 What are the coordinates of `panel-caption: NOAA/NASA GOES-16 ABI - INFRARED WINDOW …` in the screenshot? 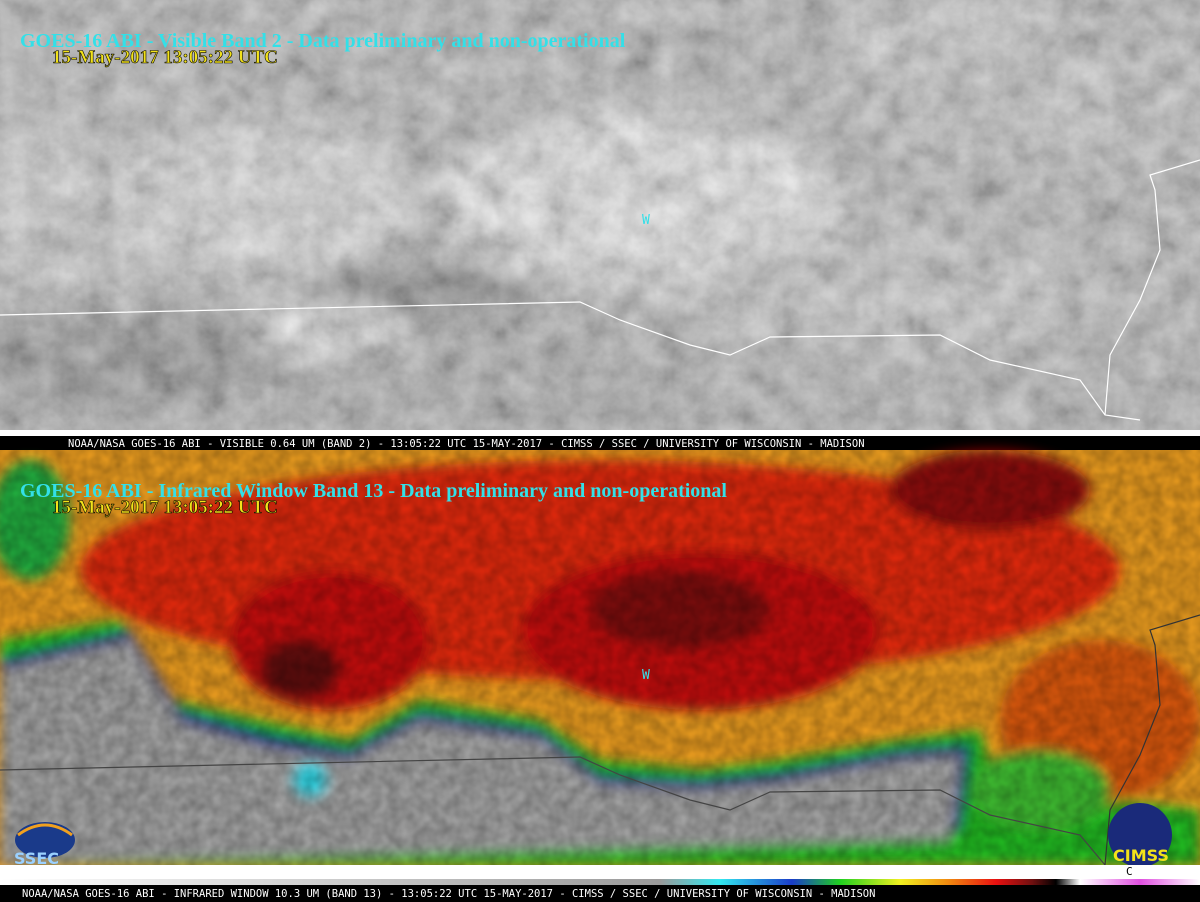 It's located at (448, 894).